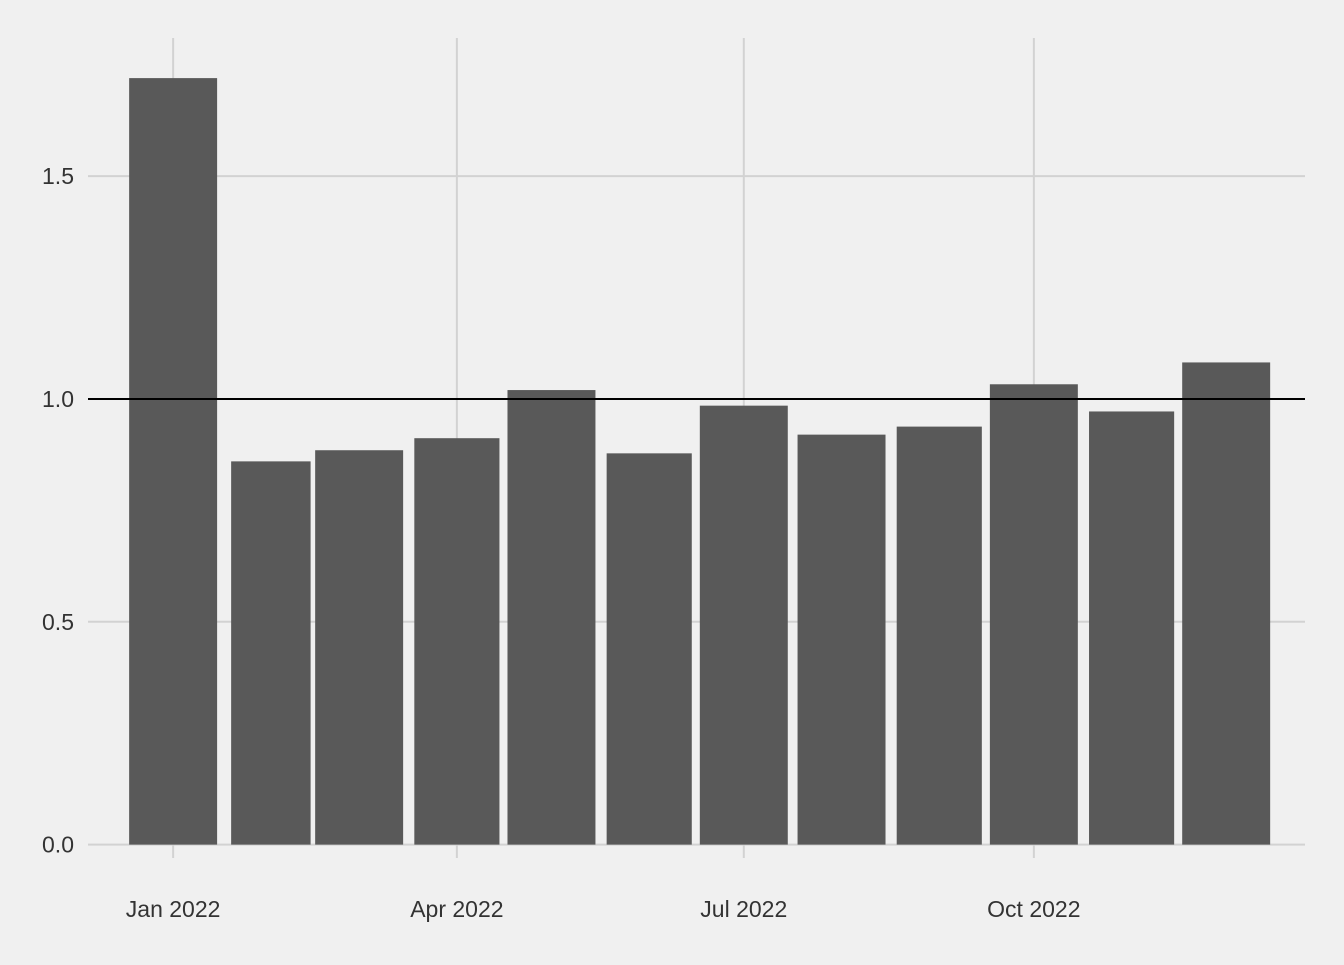  What do you see at coordinates (58, 845) in the screenshot?
I see `y-tick-label: 0.0` at bounding box center [58, 845].